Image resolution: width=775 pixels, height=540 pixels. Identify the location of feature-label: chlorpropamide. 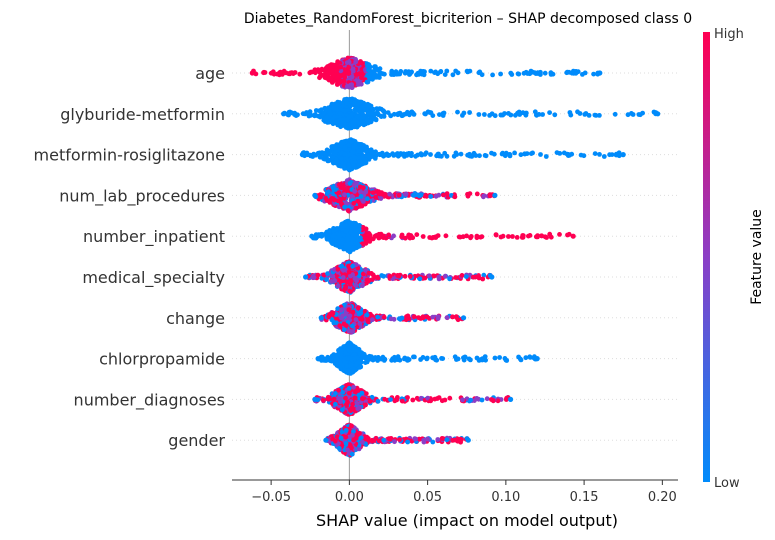
(162, 359).